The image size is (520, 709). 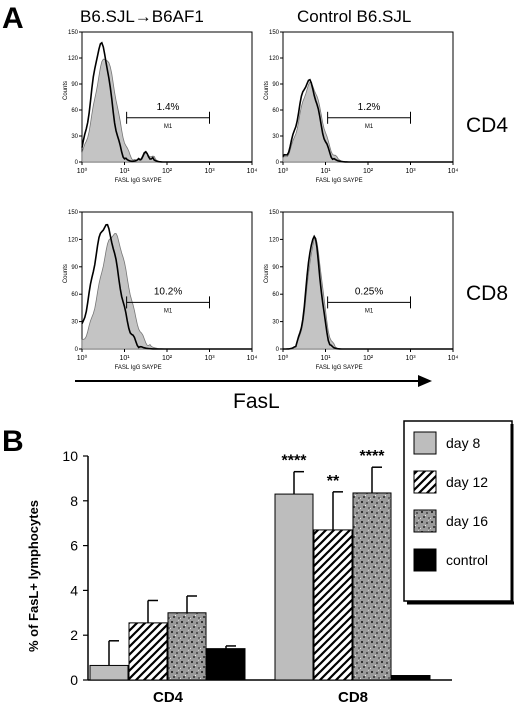 What do you see at coordinates (458, 512) in the screenshot?
I see `bar-chart-legend: day 8 day 12 day 16 control` at bounding box center [458, 512].